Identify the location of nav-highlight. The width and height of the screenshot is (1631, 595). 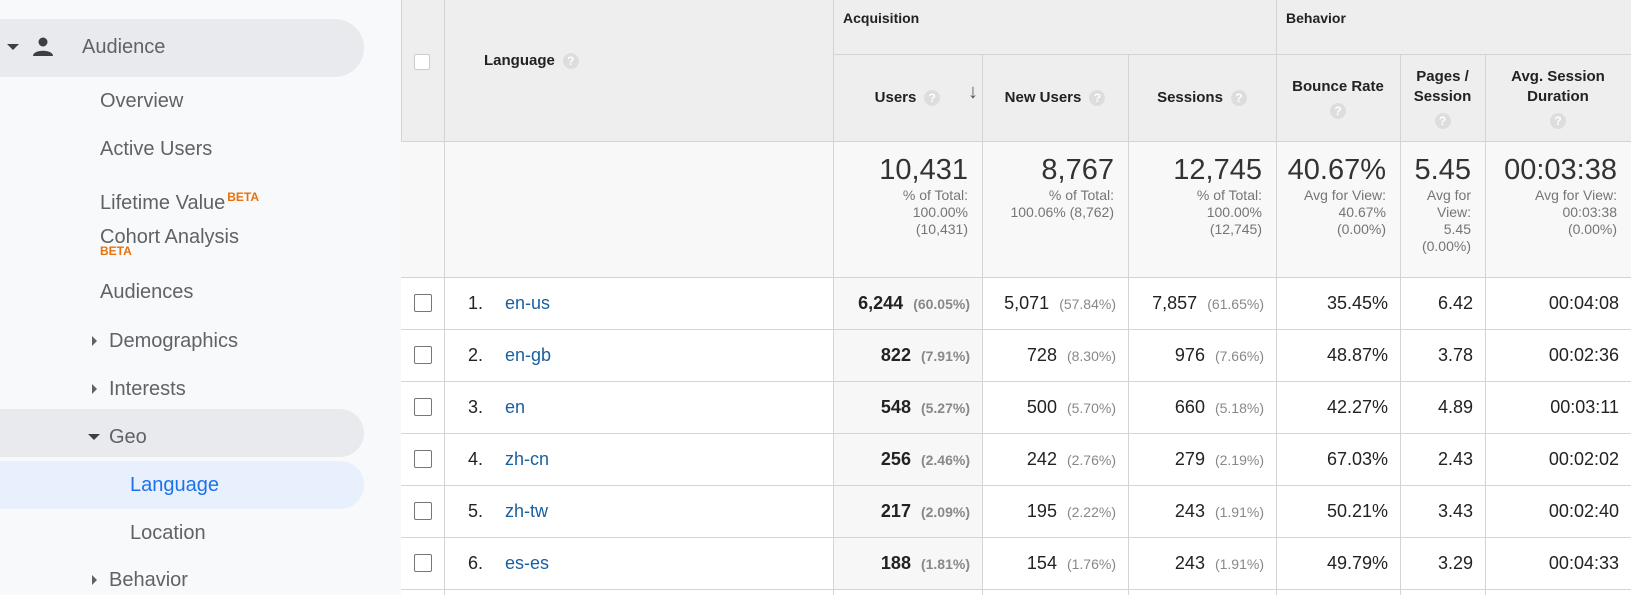
(182, 433).